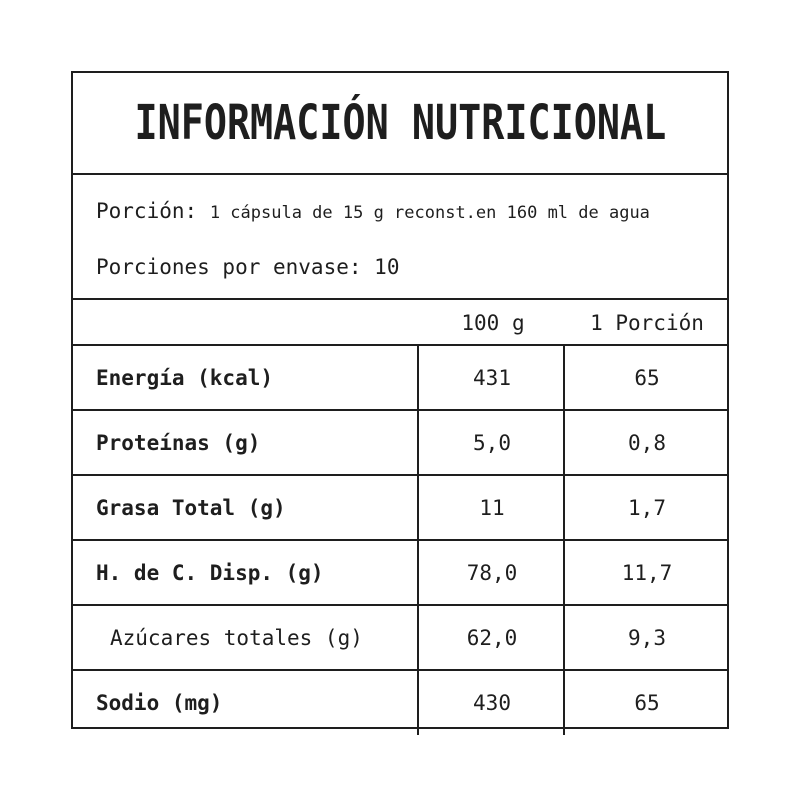  I want to click on value-portion: 9,3, so click(647, 637).